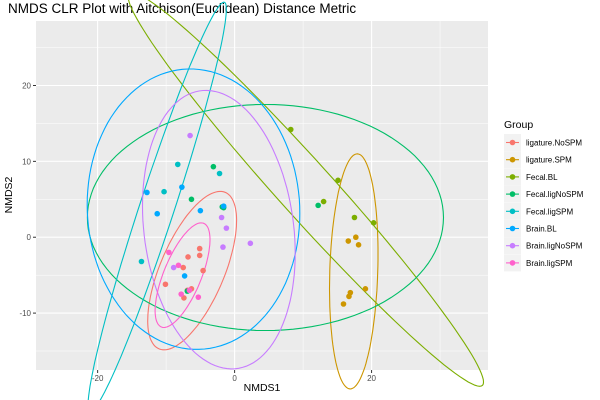  I want to click on legend-label: Fecal.ligNoSPM, so click(555, 194).